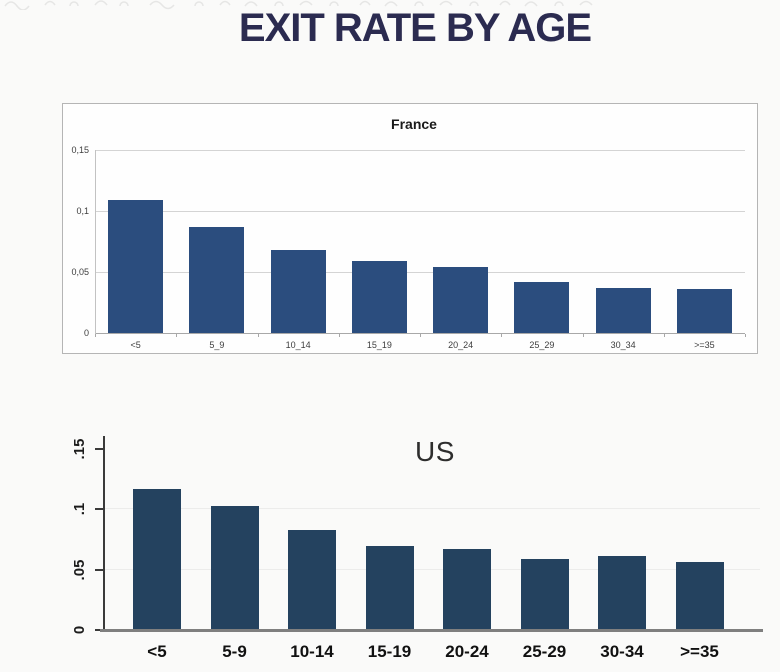 This screenshot has height=672, width=780. Describe the element at coordinates (431, 508) in the screenshot. I see `us-gridline-.1` at that location.